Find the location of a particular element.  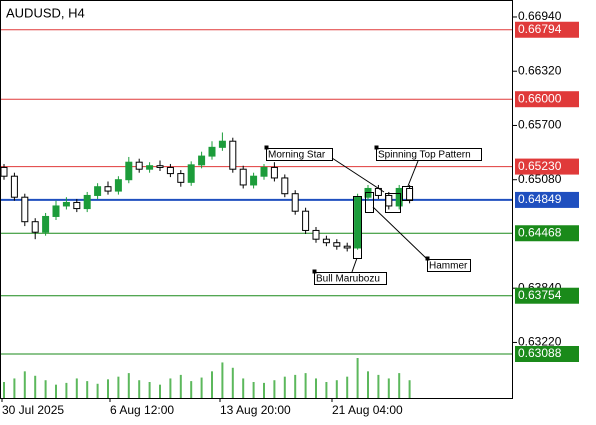

chart-title: AUDUSD, H4 is located at coordinates (45, 12).